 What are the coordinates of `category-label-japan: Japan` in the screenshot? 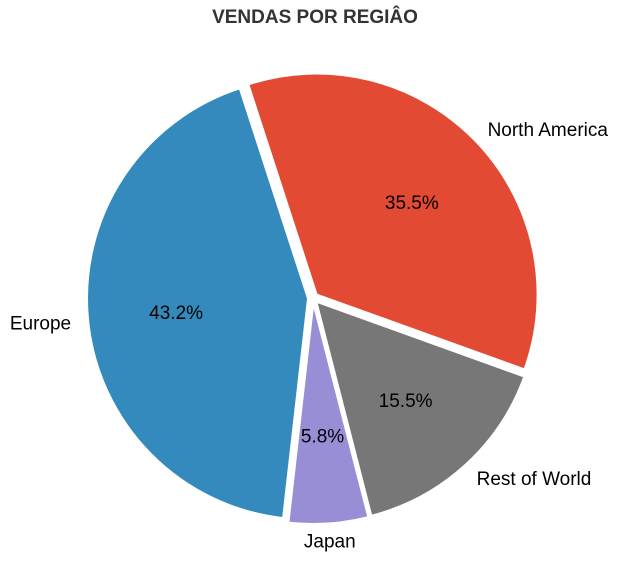 It's located at (330, 542).